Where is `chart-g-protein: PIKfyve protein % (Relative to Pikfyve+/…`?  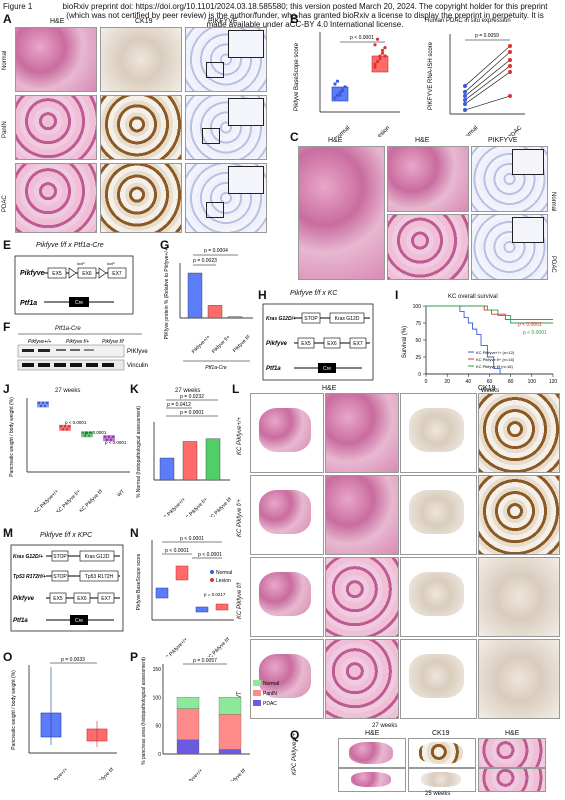 chart-g-protein: PIKfyve protein % (Relative to Pikfyve+/… is located at coordinates (208, 308).